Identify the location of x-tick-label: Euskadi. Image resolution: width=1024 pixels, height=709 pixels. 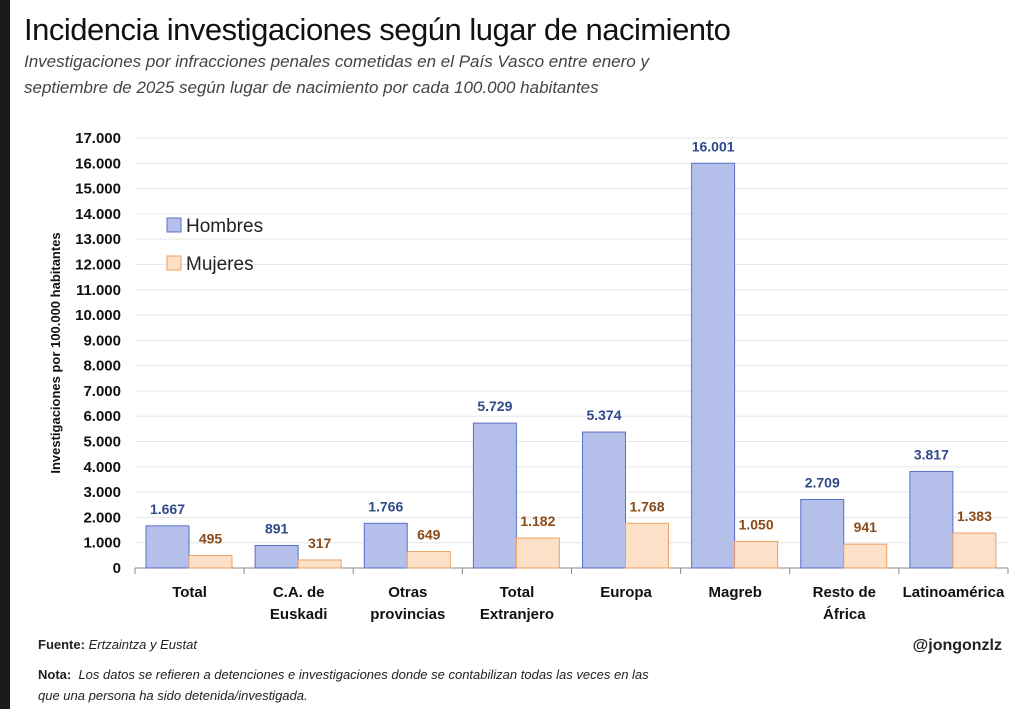
(299, 614).